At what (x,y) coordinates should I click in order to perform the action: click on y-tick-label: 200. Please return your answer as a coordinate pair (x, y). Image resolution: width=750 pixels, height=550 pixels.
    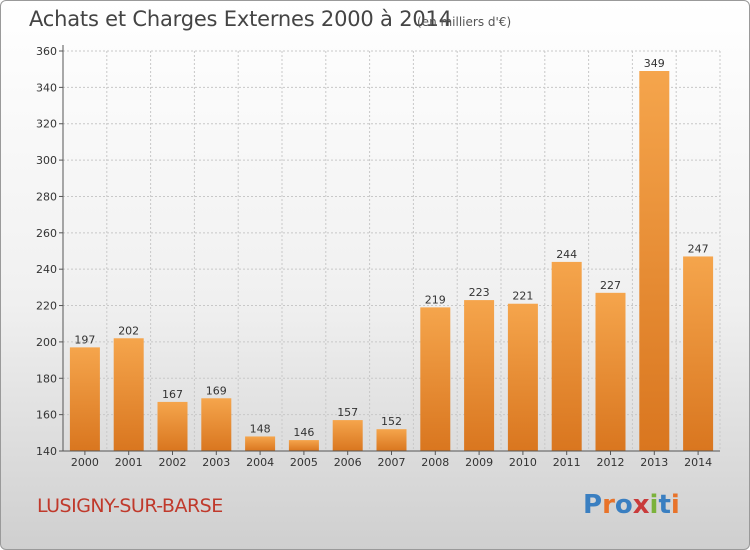
    Looking at the image, I should click on (46, 342).